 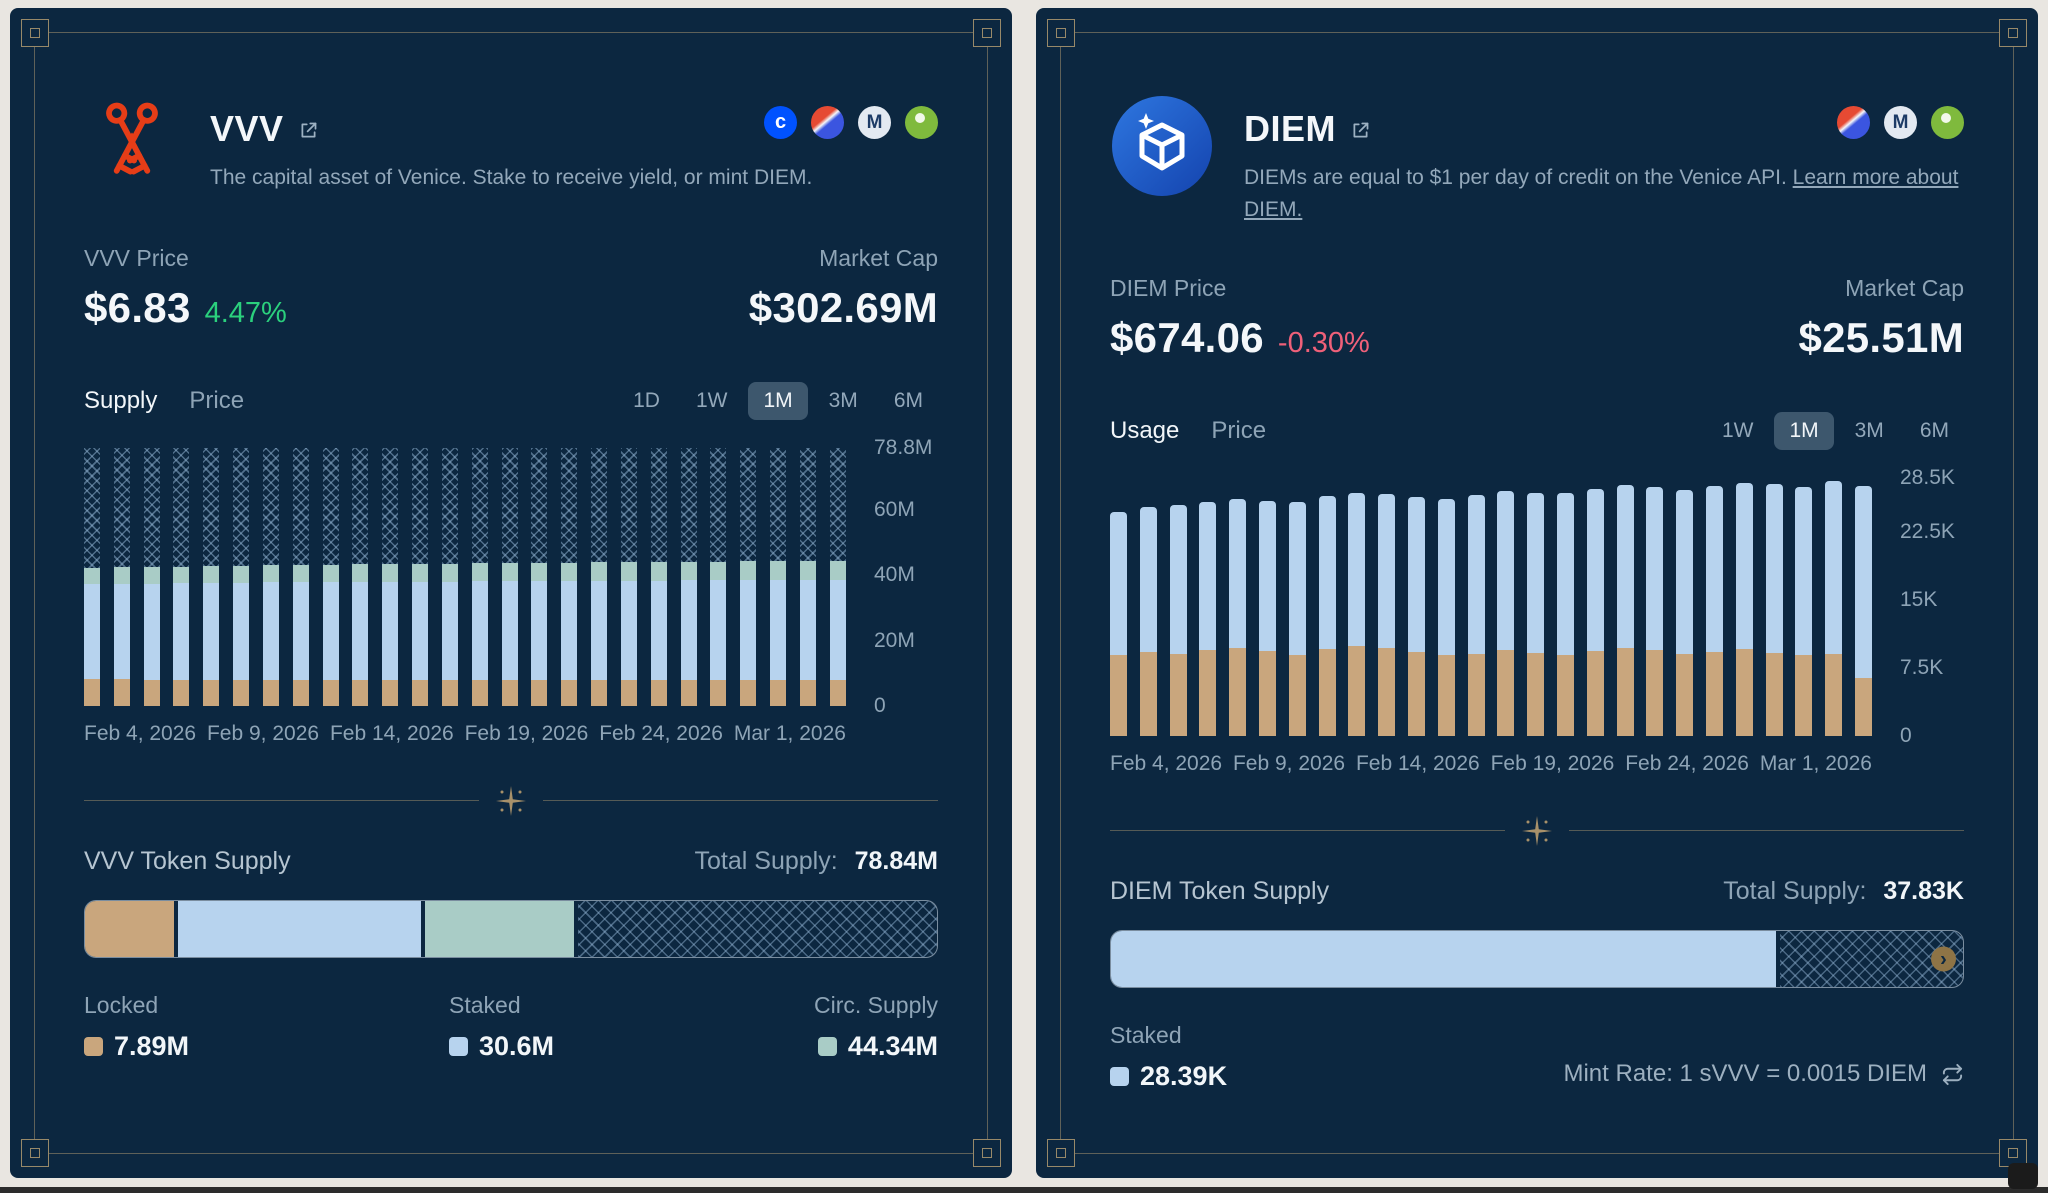 What do you see at coordinates (987, 33) in the screenshot?
I see `corner-ornament-icon` at bounding box center [987, 33].